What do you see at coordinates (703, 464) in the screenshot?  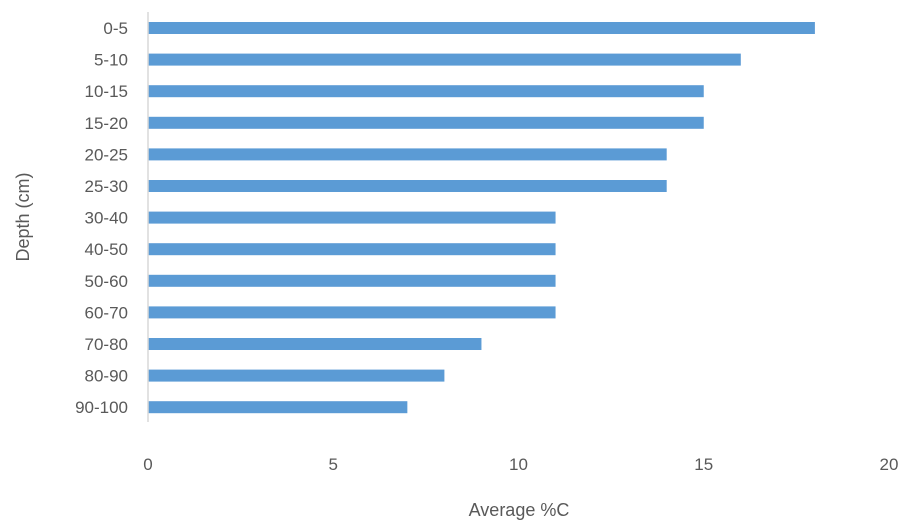 I see `x-tick-label-15: 15` at bounding box center [703, 464].